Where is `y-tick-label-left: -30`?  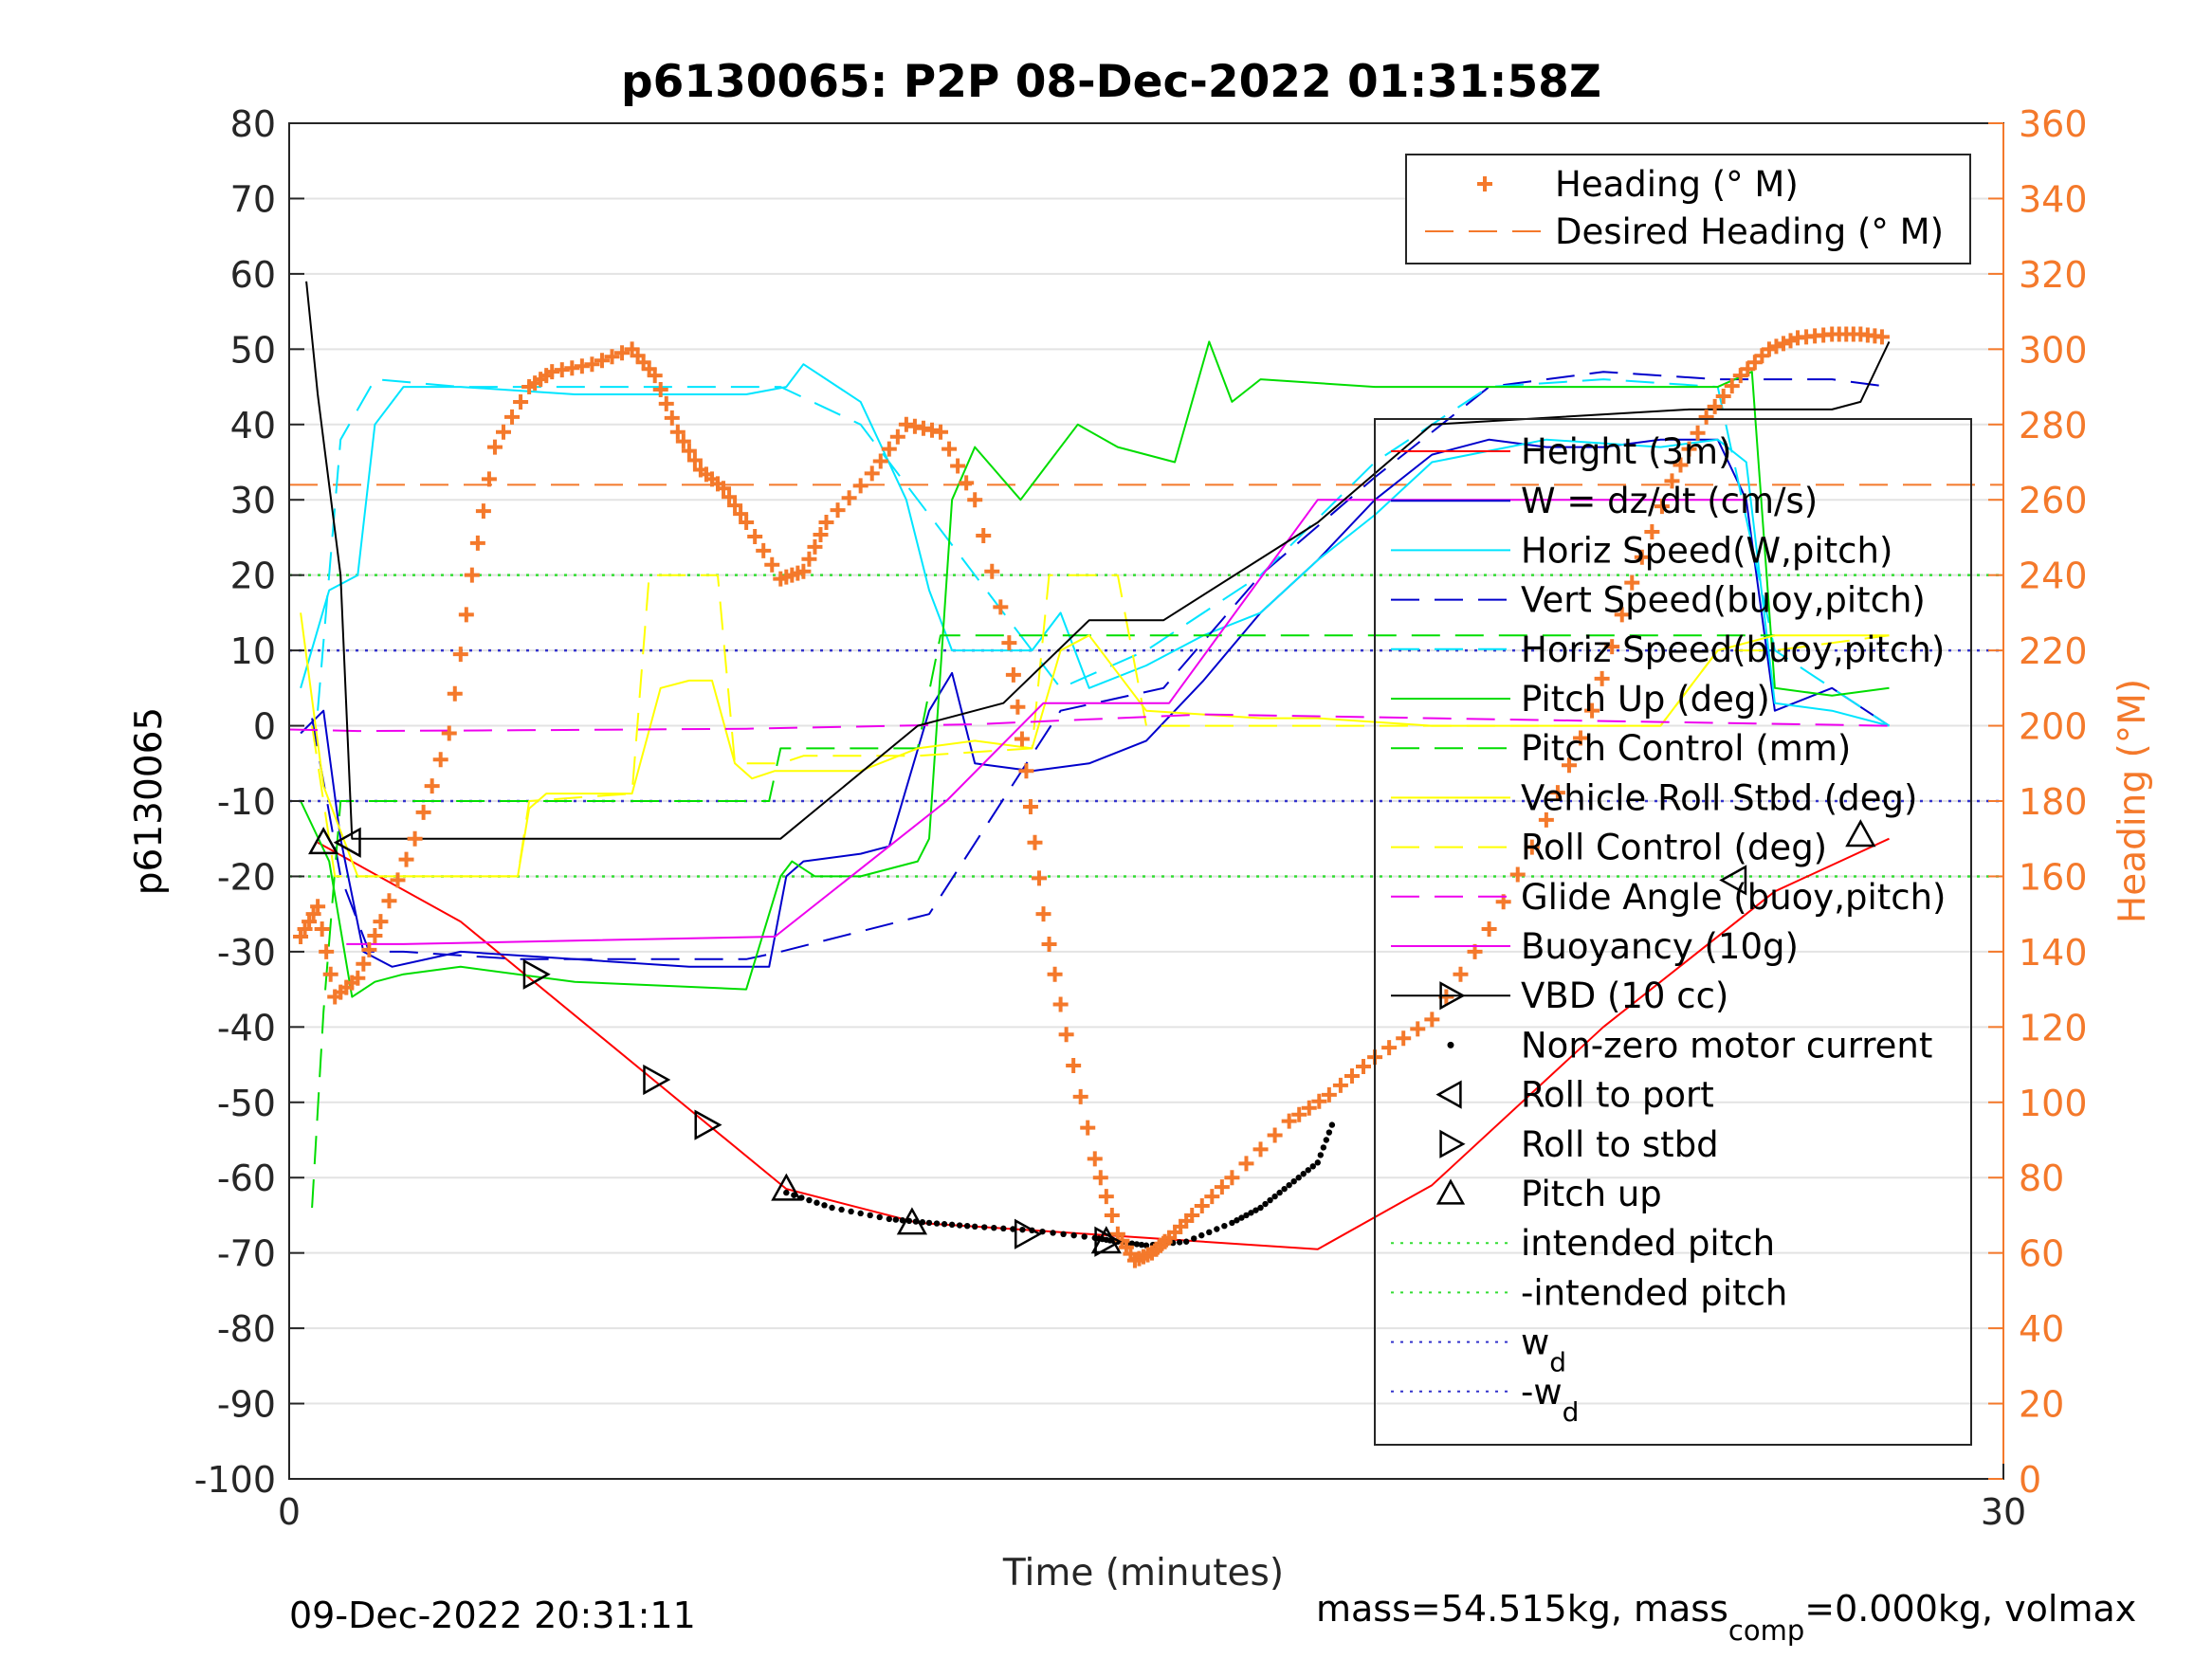
y-tick-label-left: -30 is located at coordinates (246, 953).